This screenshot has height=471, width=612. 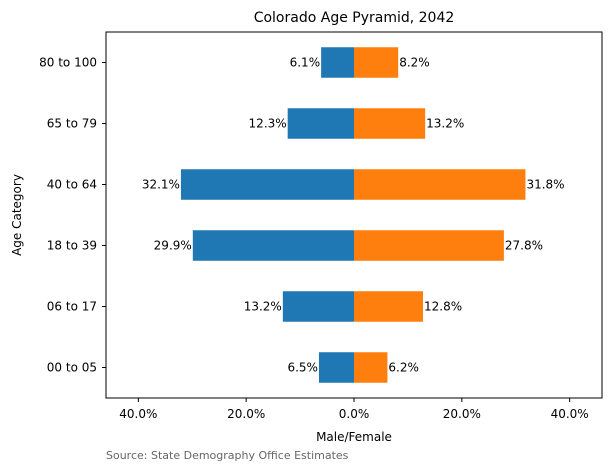 I want to click on chart-title: Colorado Age Pyramid, 2042, so click(x=354, y=18).